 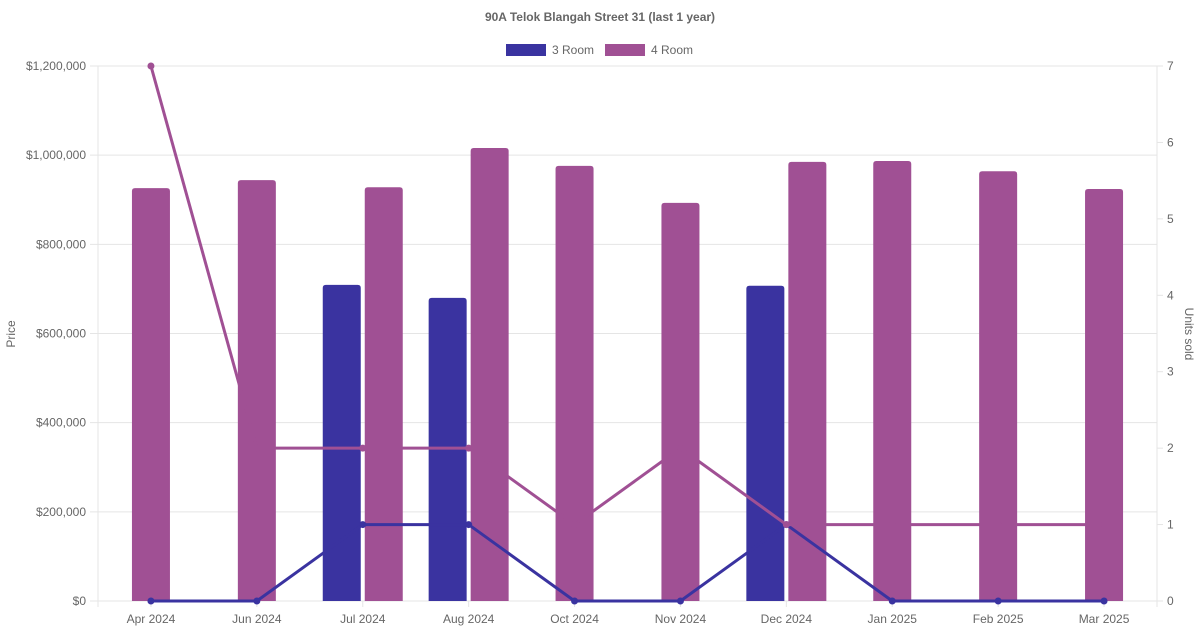 What do you see at coordinates (257, 619) in the screenshot?
I see `x-tick-label: Jun 2024` at bounding box center [257, 619].